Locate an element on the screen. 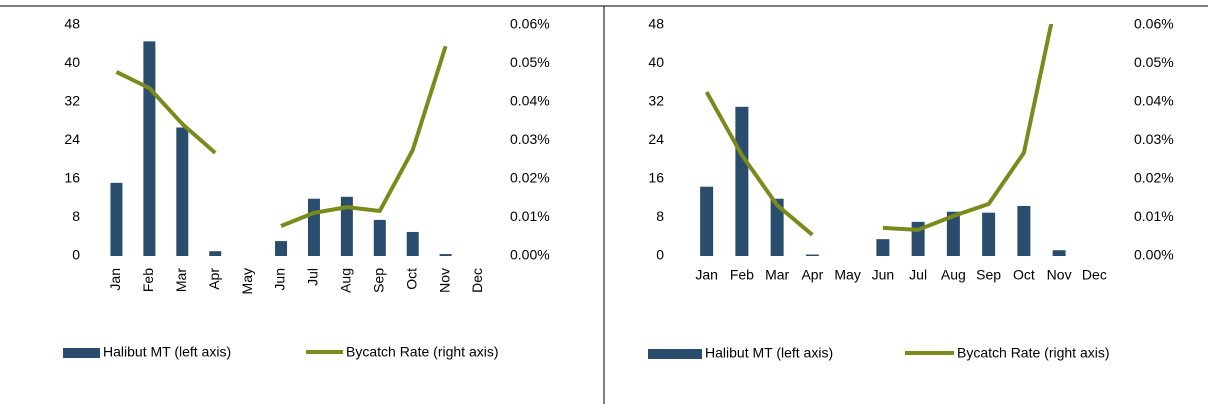  line is located at coordinates (281, 136).